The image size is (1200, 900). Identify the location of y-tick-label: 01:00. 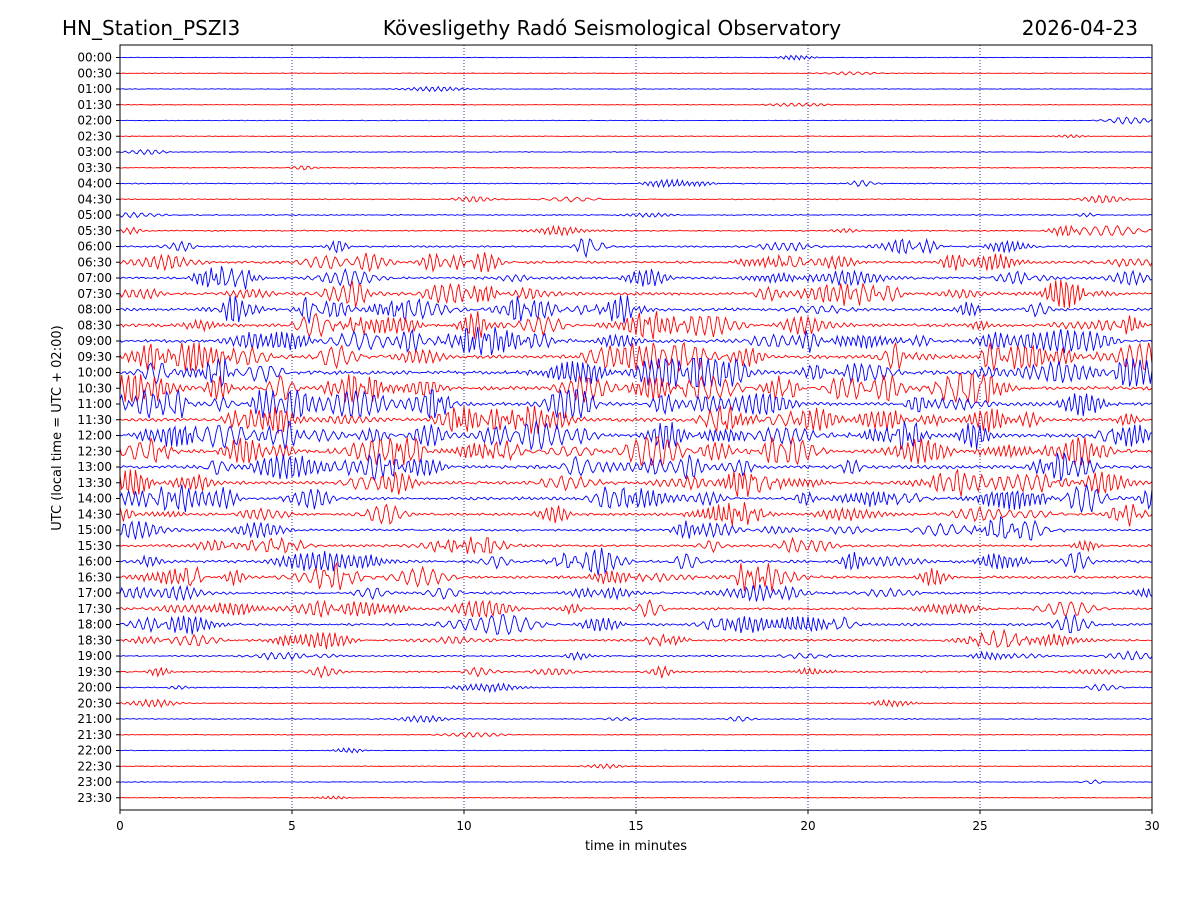
(94, 89).